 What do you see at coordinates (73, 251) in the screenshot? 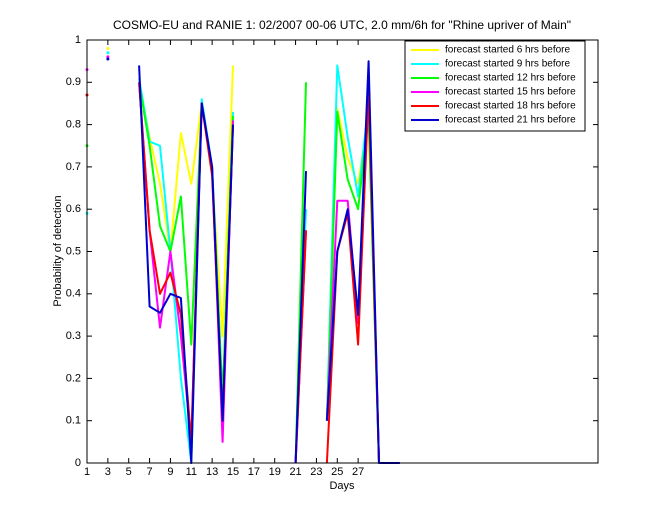
I see `y-tick-label: 0.5` at bounding box center [73, 251].